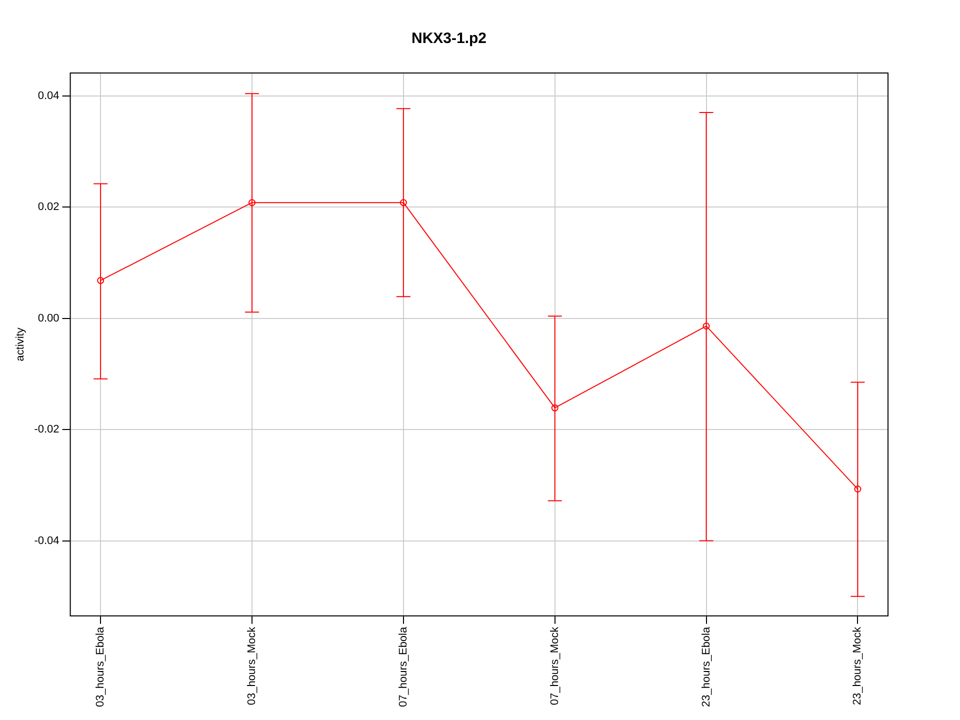 Image resolution: width=960 pixels, height=720 pixels. Describe the element at coordinates (20, 344) in the screenshot. I see `y-axis-title: activity` at that location.